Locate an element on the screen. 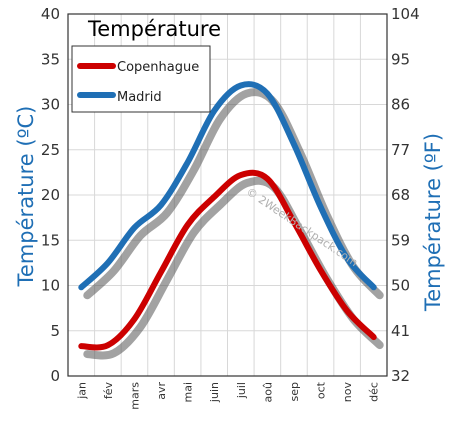 This screenshot has width=451, height=429. x-tick-label: aoû is located at coordinates (267, 392).